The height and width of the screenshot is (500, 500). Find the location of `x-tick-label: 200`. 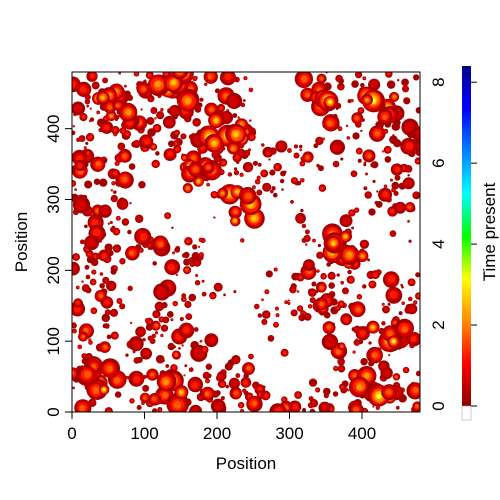

x-tick-label: 200 is located at coordinates (217, 433).